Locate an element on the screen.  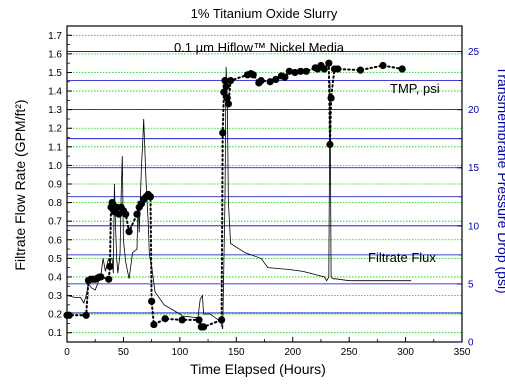
y-left-tick-label: 0.3 is located at coordinates (55, 296).